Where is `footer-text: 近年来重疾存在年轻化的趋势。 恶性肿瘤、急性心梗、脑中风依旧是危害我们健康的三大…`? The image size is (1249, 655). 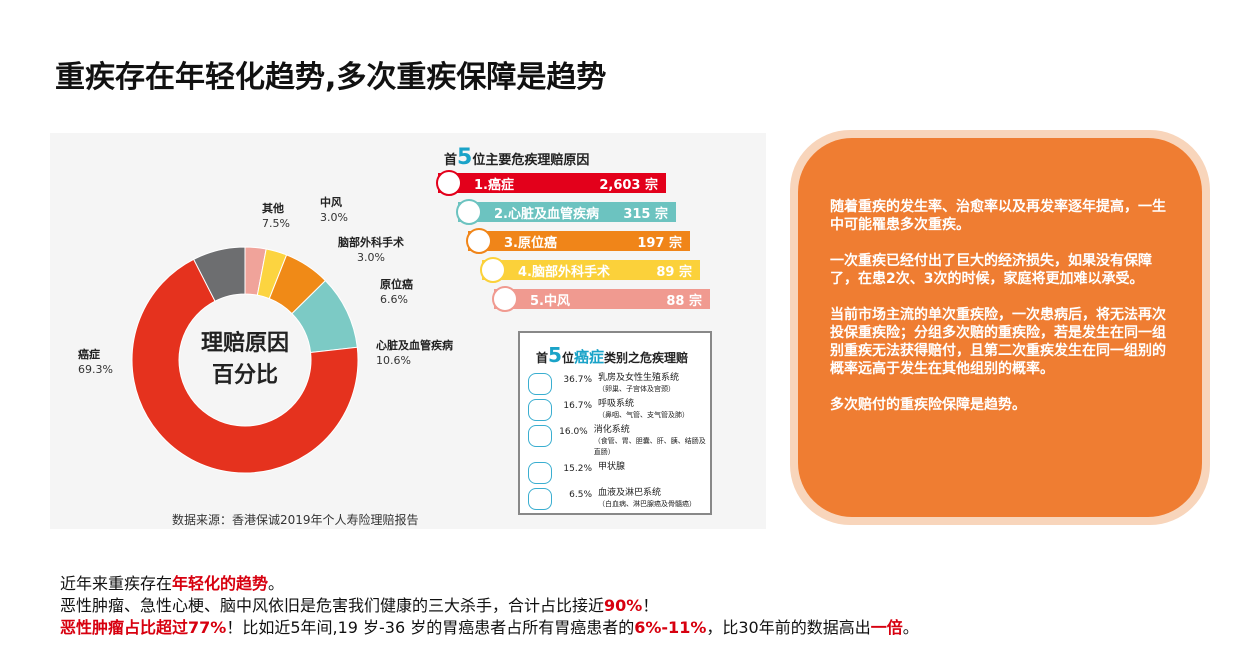
footer-text: 近年来重疾存在年轻化的趋势。 恶性肿瘤、急性心梗、脑中风依旧是危害我们健康的三大… is located at coordinates (489, 605).